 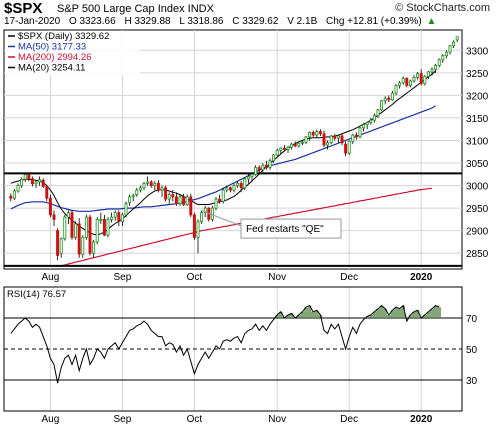 I want to click on quote-high: H 3329.88, so click(x=147, y=21).